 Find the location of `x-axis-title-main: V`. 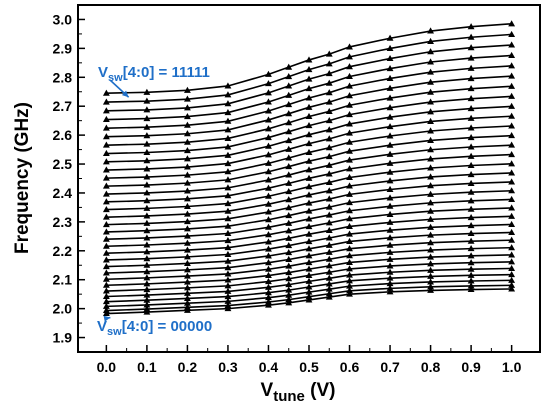

x-axis-title-main: V is located at coordinates (267, 390).